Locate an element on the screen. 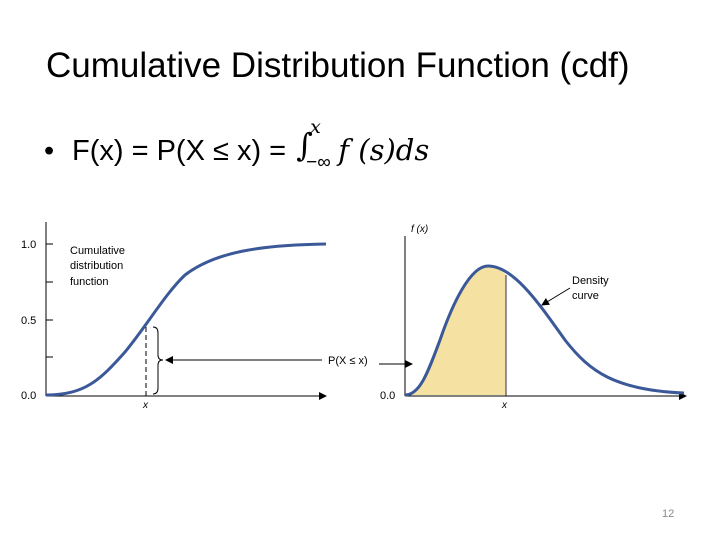 This screenshot has width=720, height=540. right-x-marker: x is located at coordinates (504, 405).